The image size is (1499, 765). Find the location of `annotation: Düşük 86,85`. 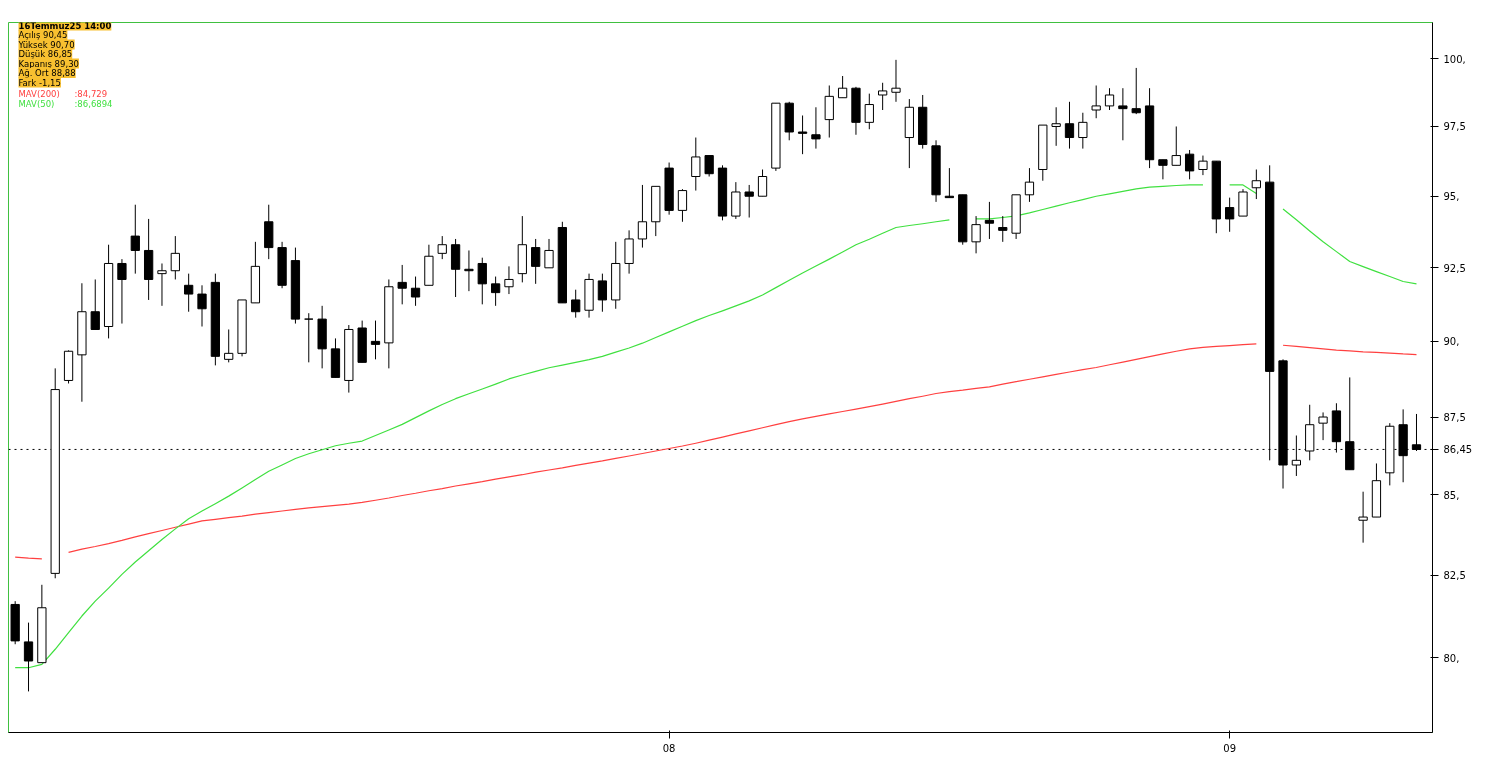

annotation: Düşük 86,85 is located at coordinates (45, 54).